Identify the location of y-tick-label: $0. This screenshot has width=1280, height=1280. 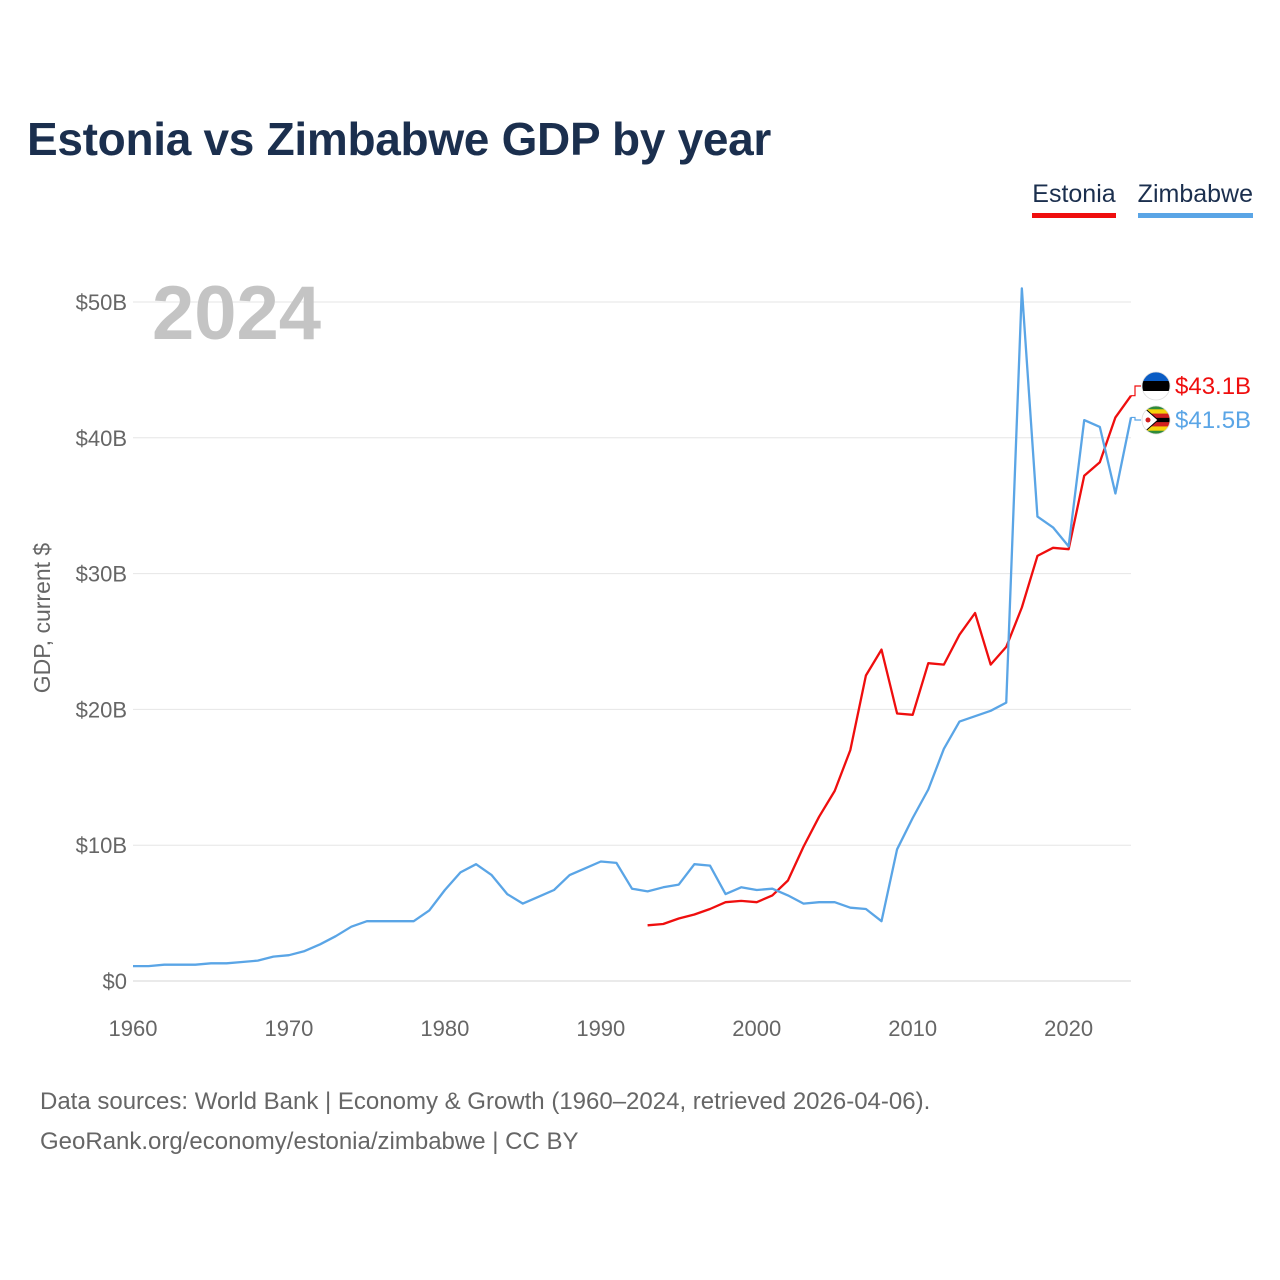
(115, 981).